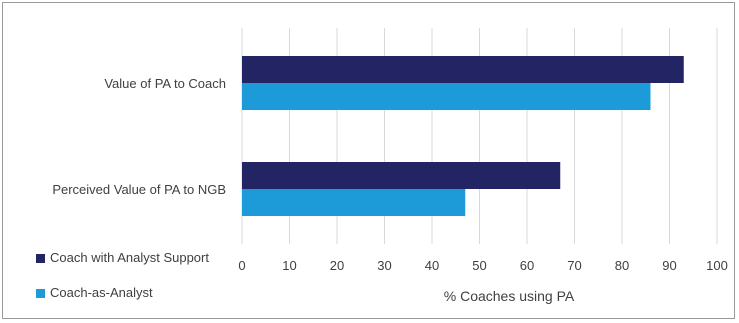 Image resolution: width=739 pixels, height=323 pixels. Describe the element at coordinates (669, 265) in the screenshot. I see `x-tick-label: 90` at that location.